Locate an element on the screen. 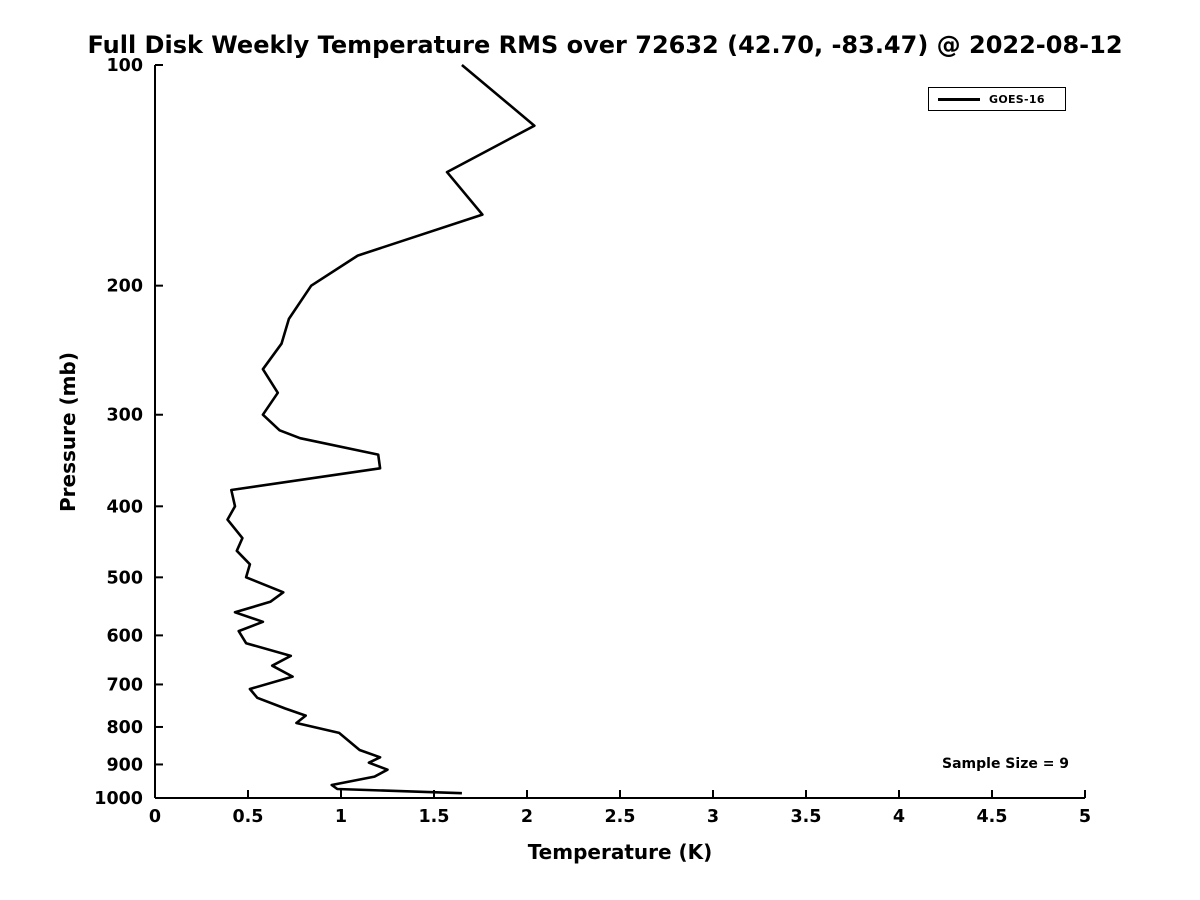 This screenshot has height=900, width=1200. legend-series-label: GOES-16 is located at coordinates (1017, 99).